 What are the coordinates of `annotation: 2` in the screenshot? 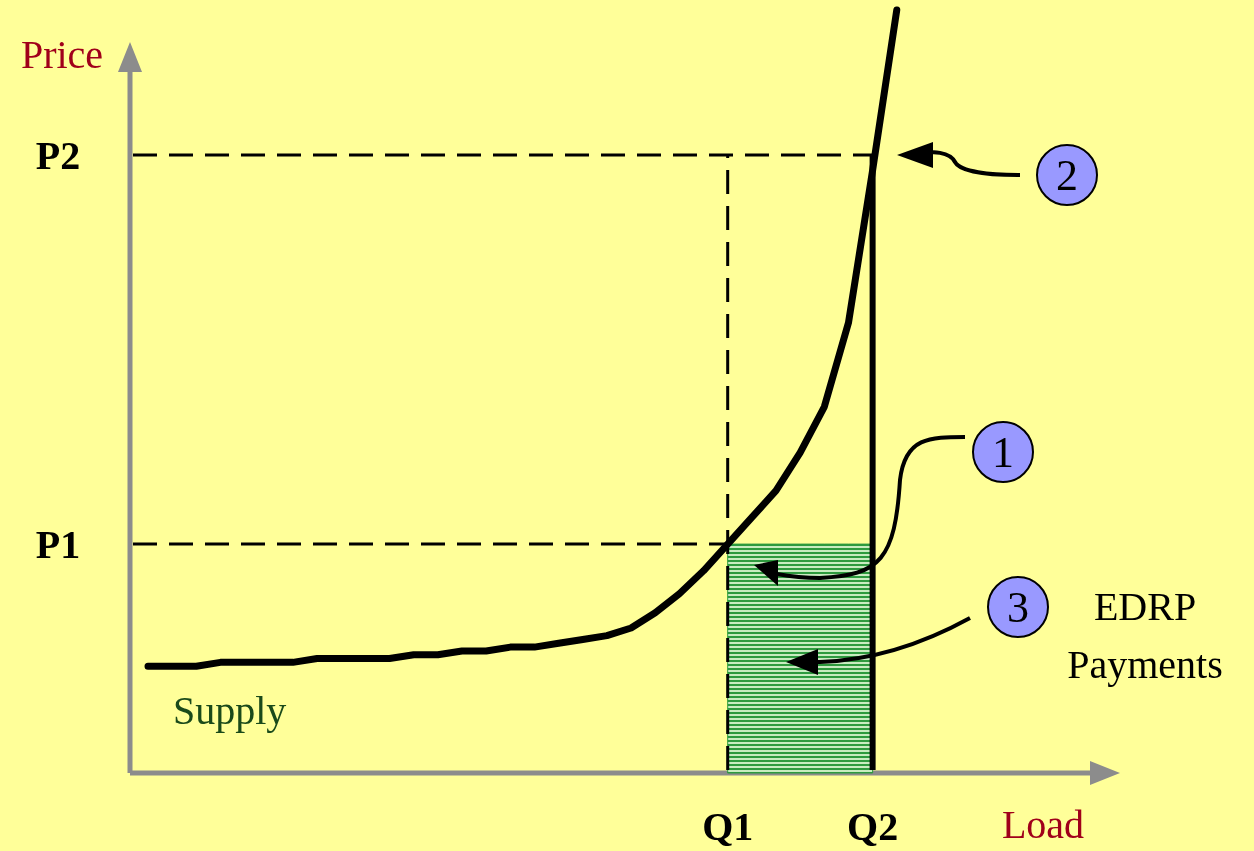 It's located at (1067, 175).